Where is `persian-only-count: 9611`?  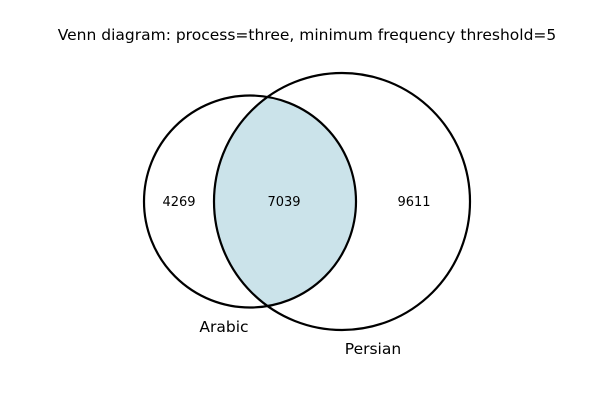 persian-only-count: 9611 is located at coordinates (413, 202).